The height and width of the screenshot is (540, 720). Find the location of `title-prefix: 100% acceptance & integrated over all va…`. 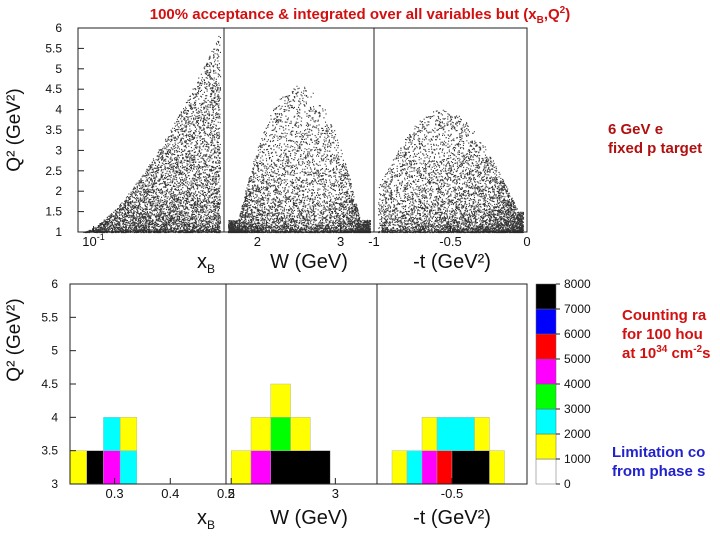

title-prefix: 100% acceptance & integrated over all va… is located at coordinates (343, 14).